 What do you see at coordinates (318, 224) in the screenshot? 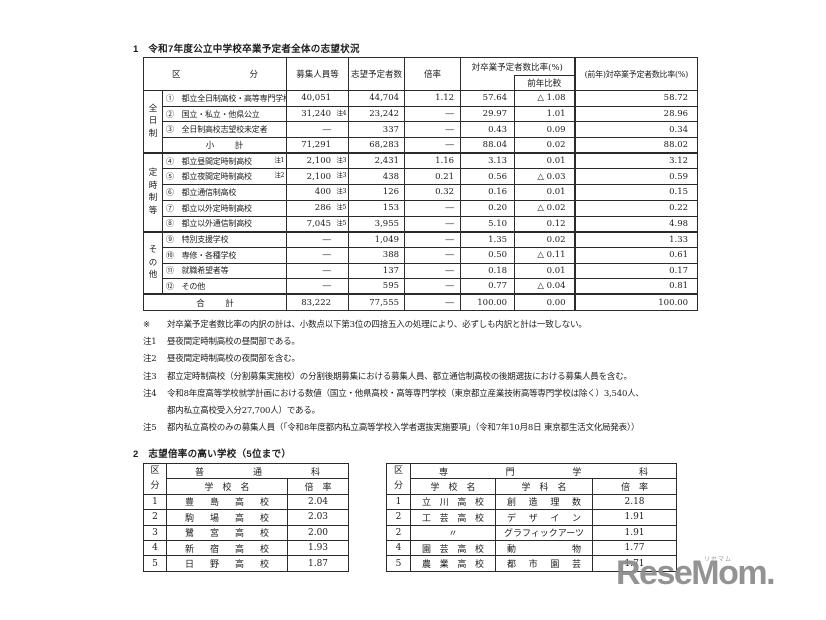
I see `cell-recruit: 7,045 注5` at bounding box center [318, 224].